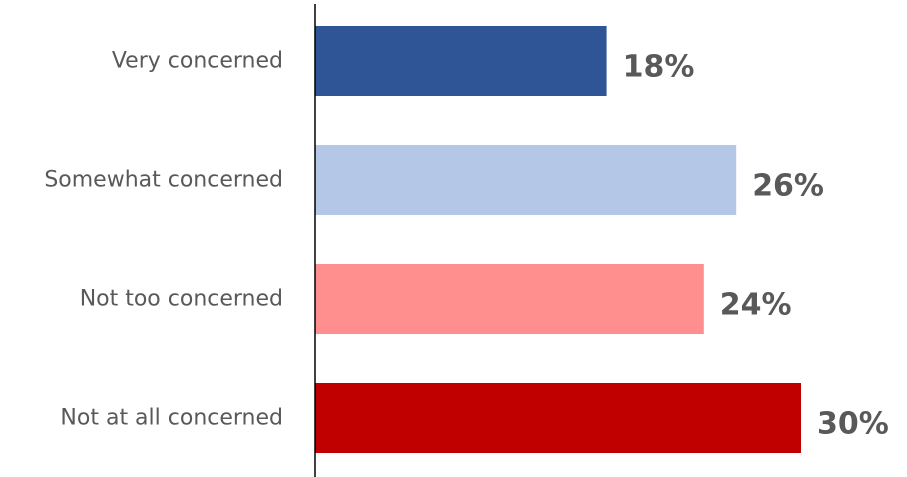 The width and height of the screenshot is (907, 477). Describe the element at coordinates (853, 424) in the screenshot. I see `value-label-not-at-all-concerned: 30%` at that location.